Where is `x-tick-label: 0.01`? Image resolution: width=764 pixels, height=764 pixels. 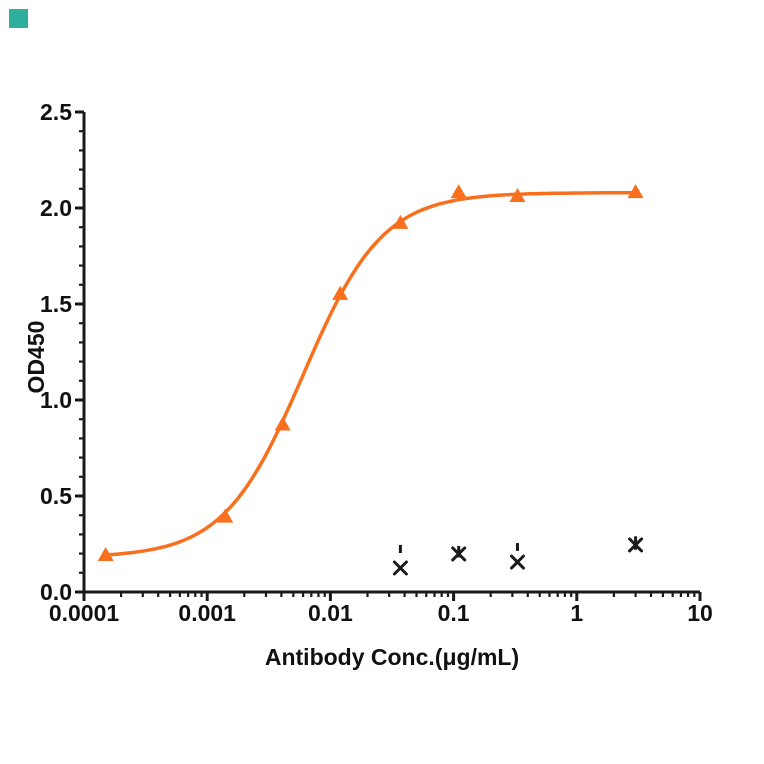
x-tick-label: 0.01 is located at coordinates (330, 613).